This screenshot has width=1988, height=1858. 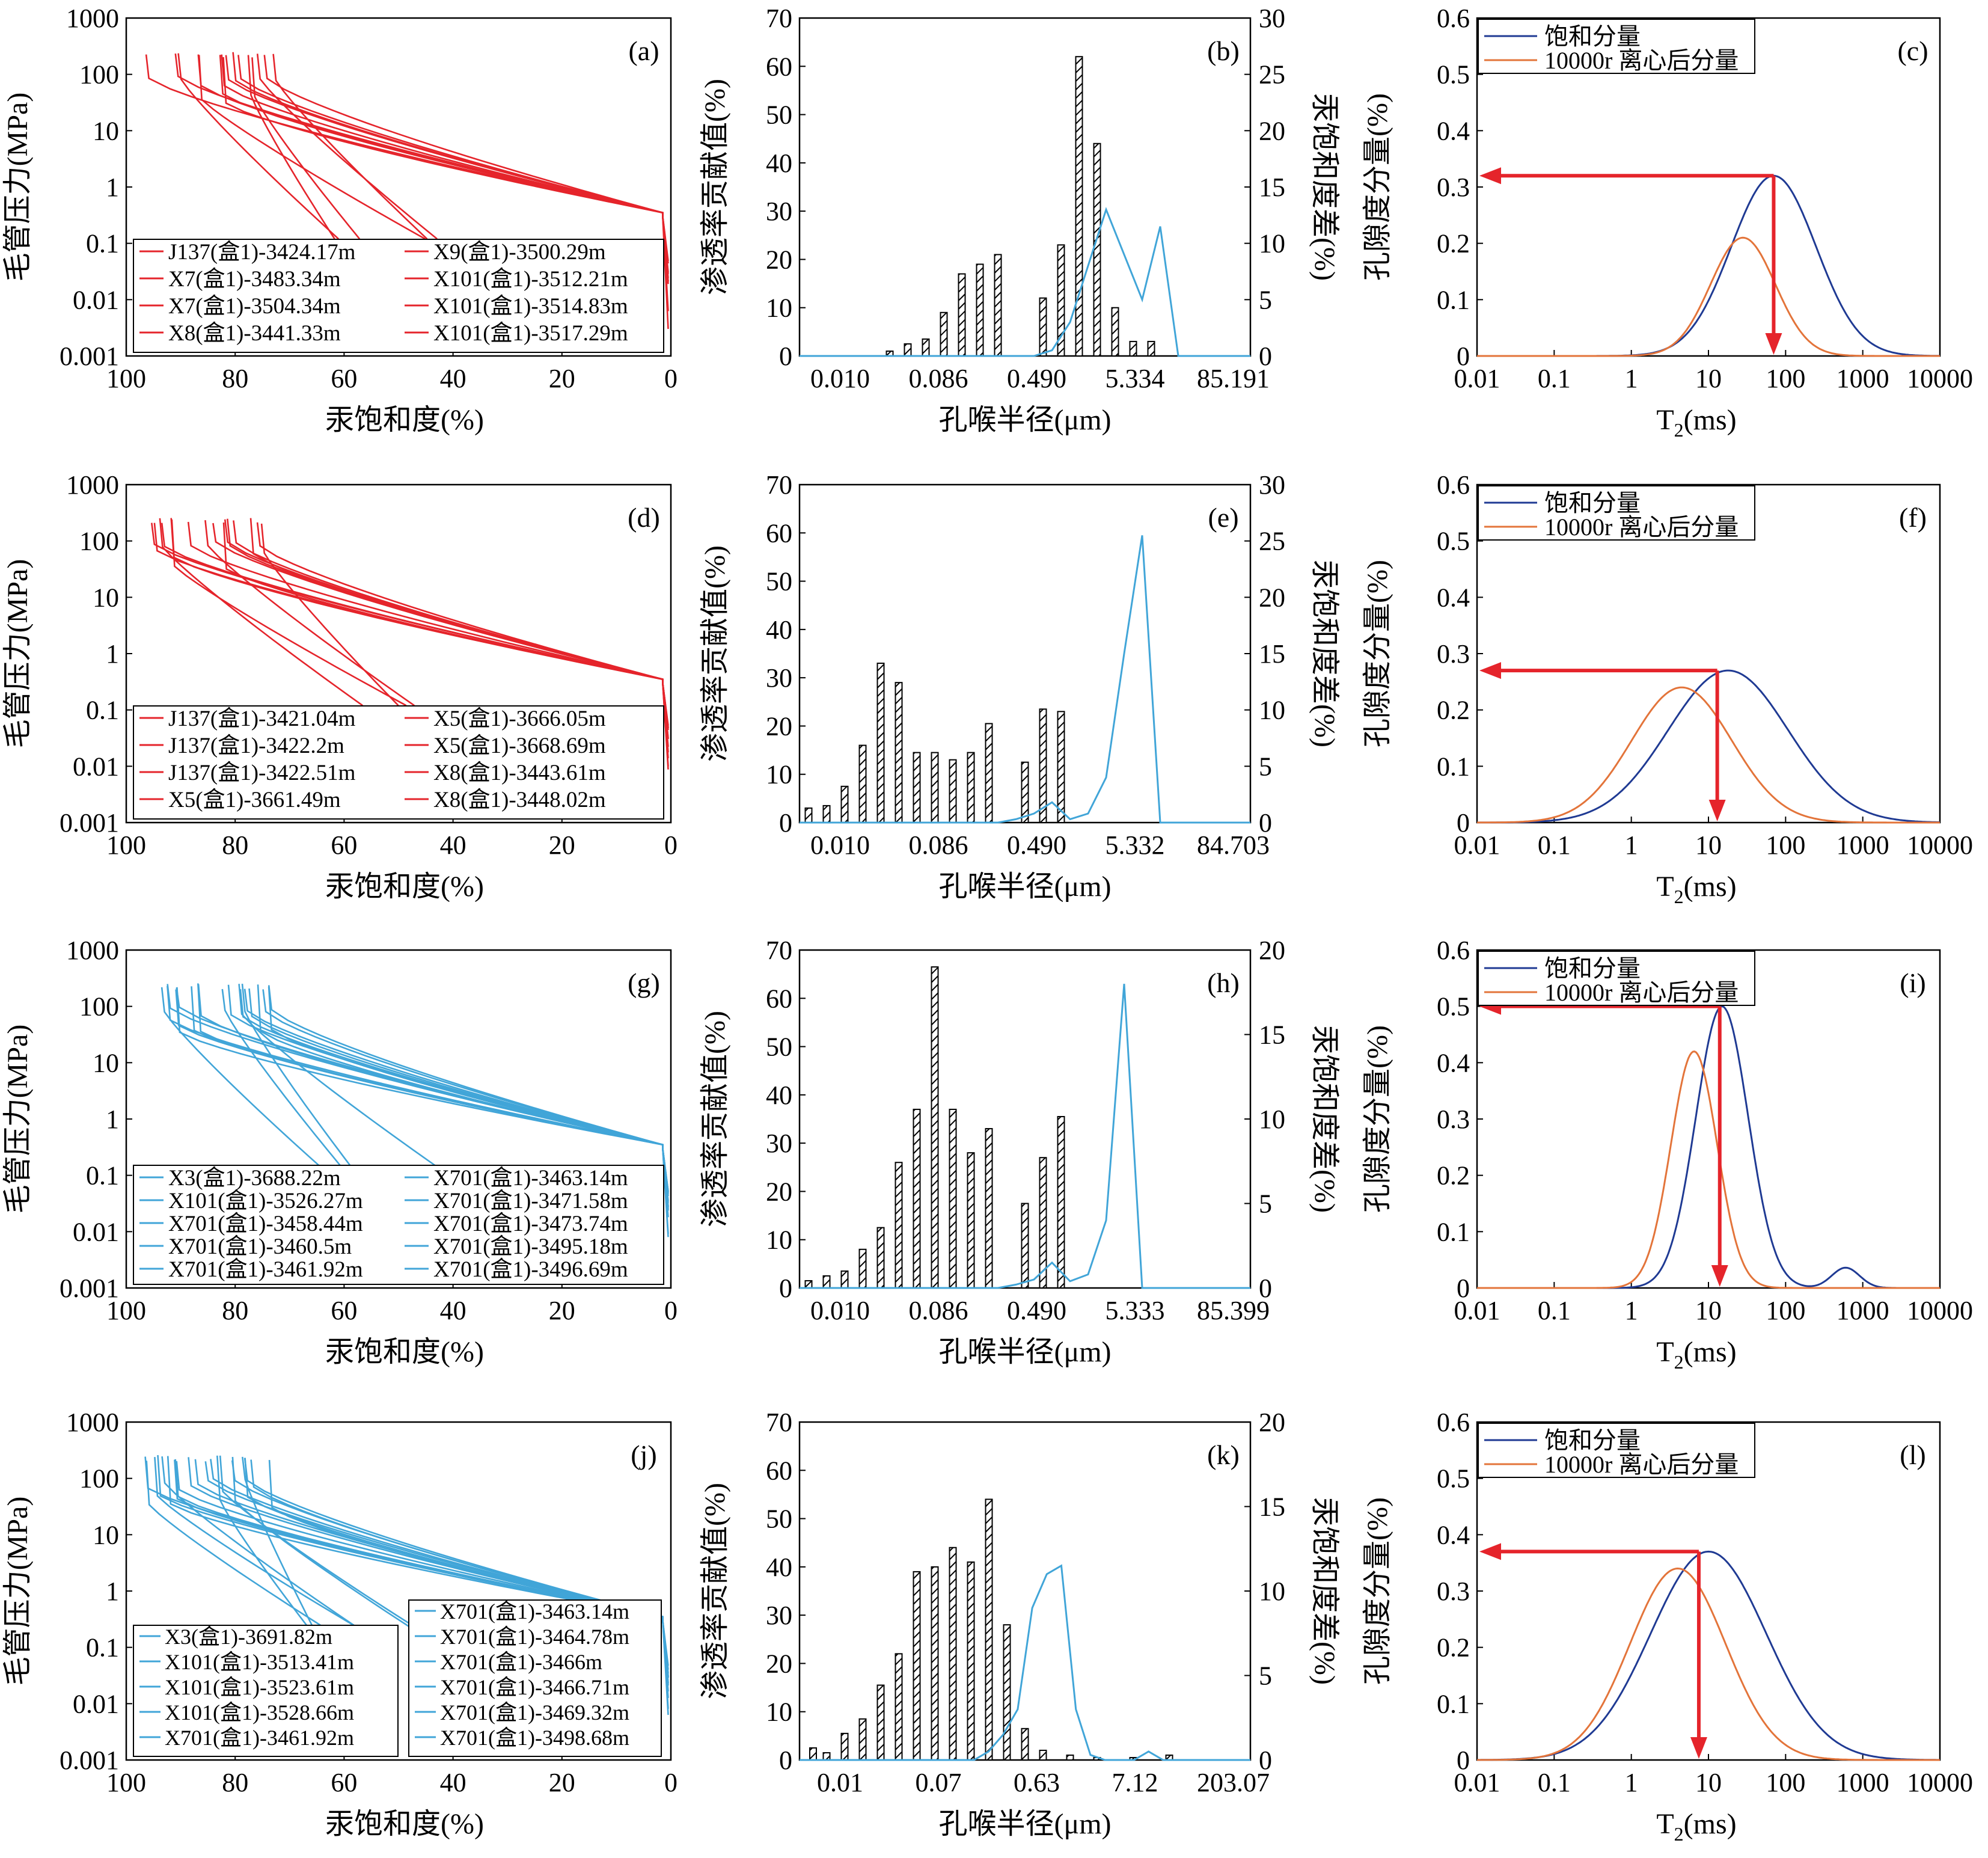 What do you see at coordinates (521, 1662) in the screenshot?
I see `legend-entry: X701(盒1)-3466m` at bounding box center [521, 1662].